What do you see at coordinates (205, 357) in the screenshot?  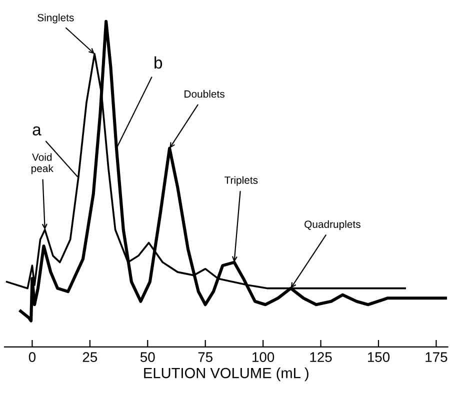 I see `x-tick-label: 75` at bounding box center [205, 357].